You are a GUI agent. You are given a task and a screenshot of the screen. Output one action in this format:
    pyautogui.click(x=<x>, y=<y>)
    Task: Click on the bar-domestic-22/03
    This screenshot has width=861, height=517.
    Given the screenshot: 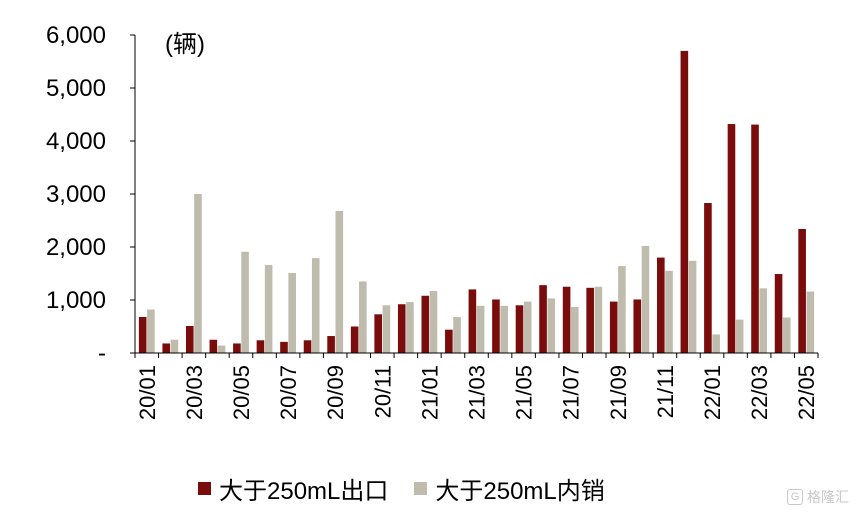 What is the action you would take?
    pyautogui.click(x=763, y=320)
    